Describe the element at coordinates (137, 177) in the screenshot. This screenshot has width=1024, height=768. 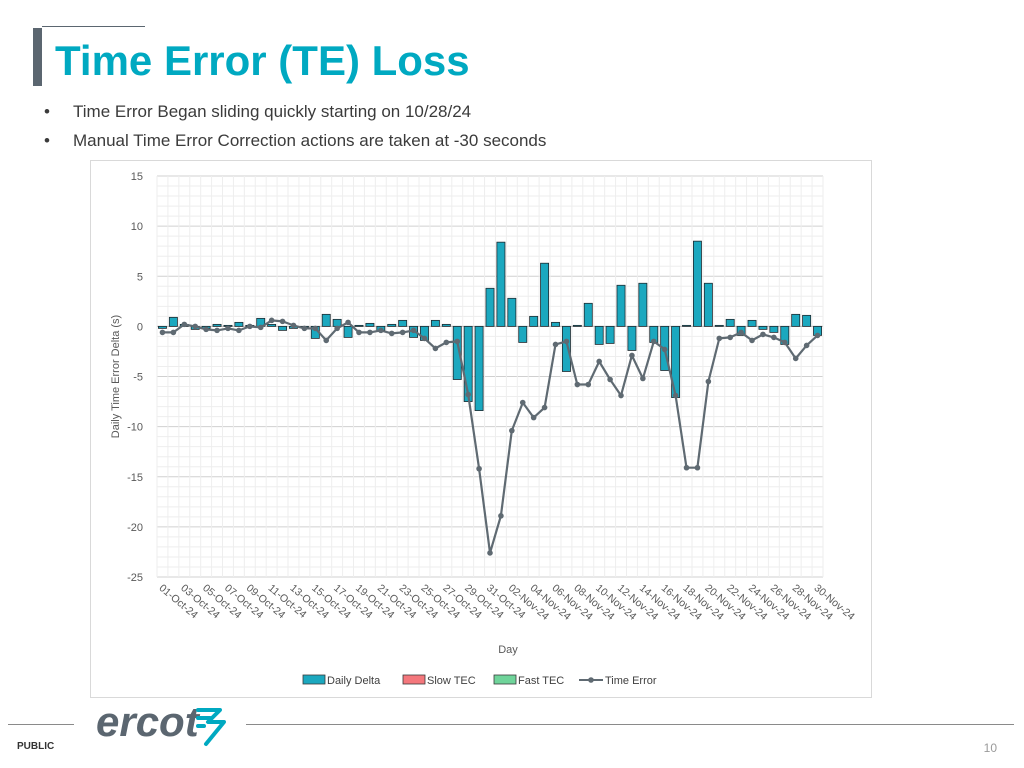
I see `y-tick-label: 15` at that location.